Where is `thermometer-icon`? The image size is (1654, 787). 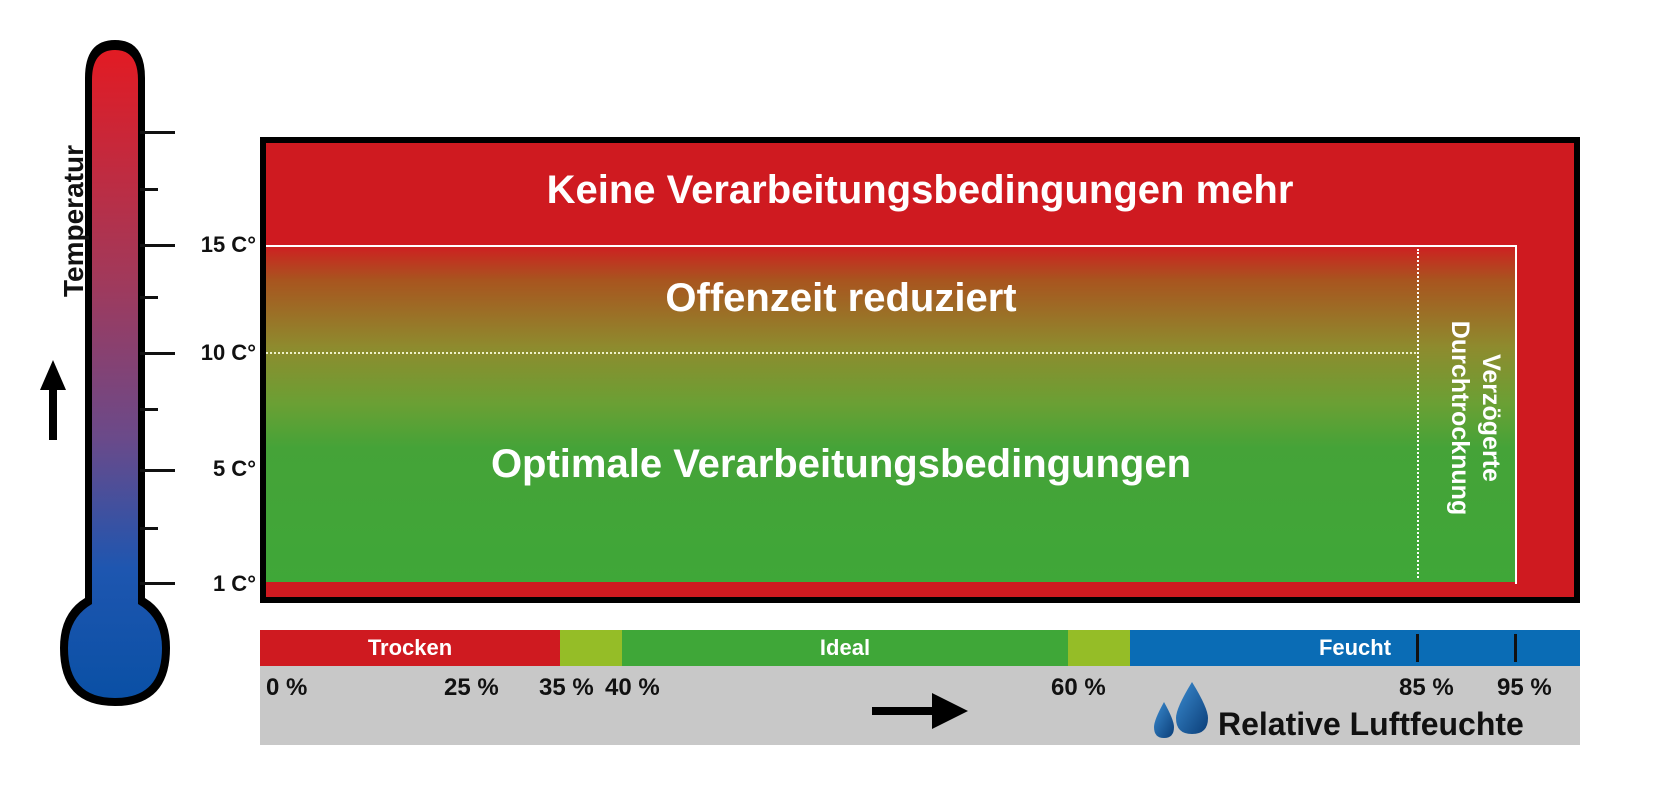
thermometer-icon is located at coordinates (115, 373).